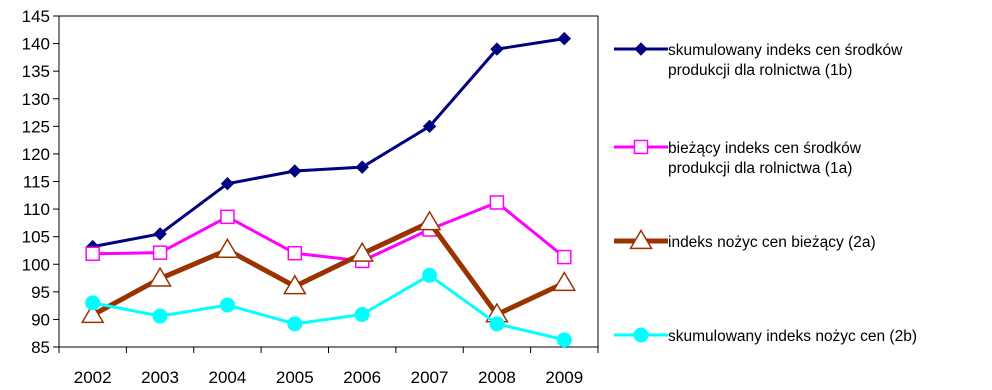 This screenshot has width=992, height=390. I want to click on y-tick-label: 110, so click(36, 209).